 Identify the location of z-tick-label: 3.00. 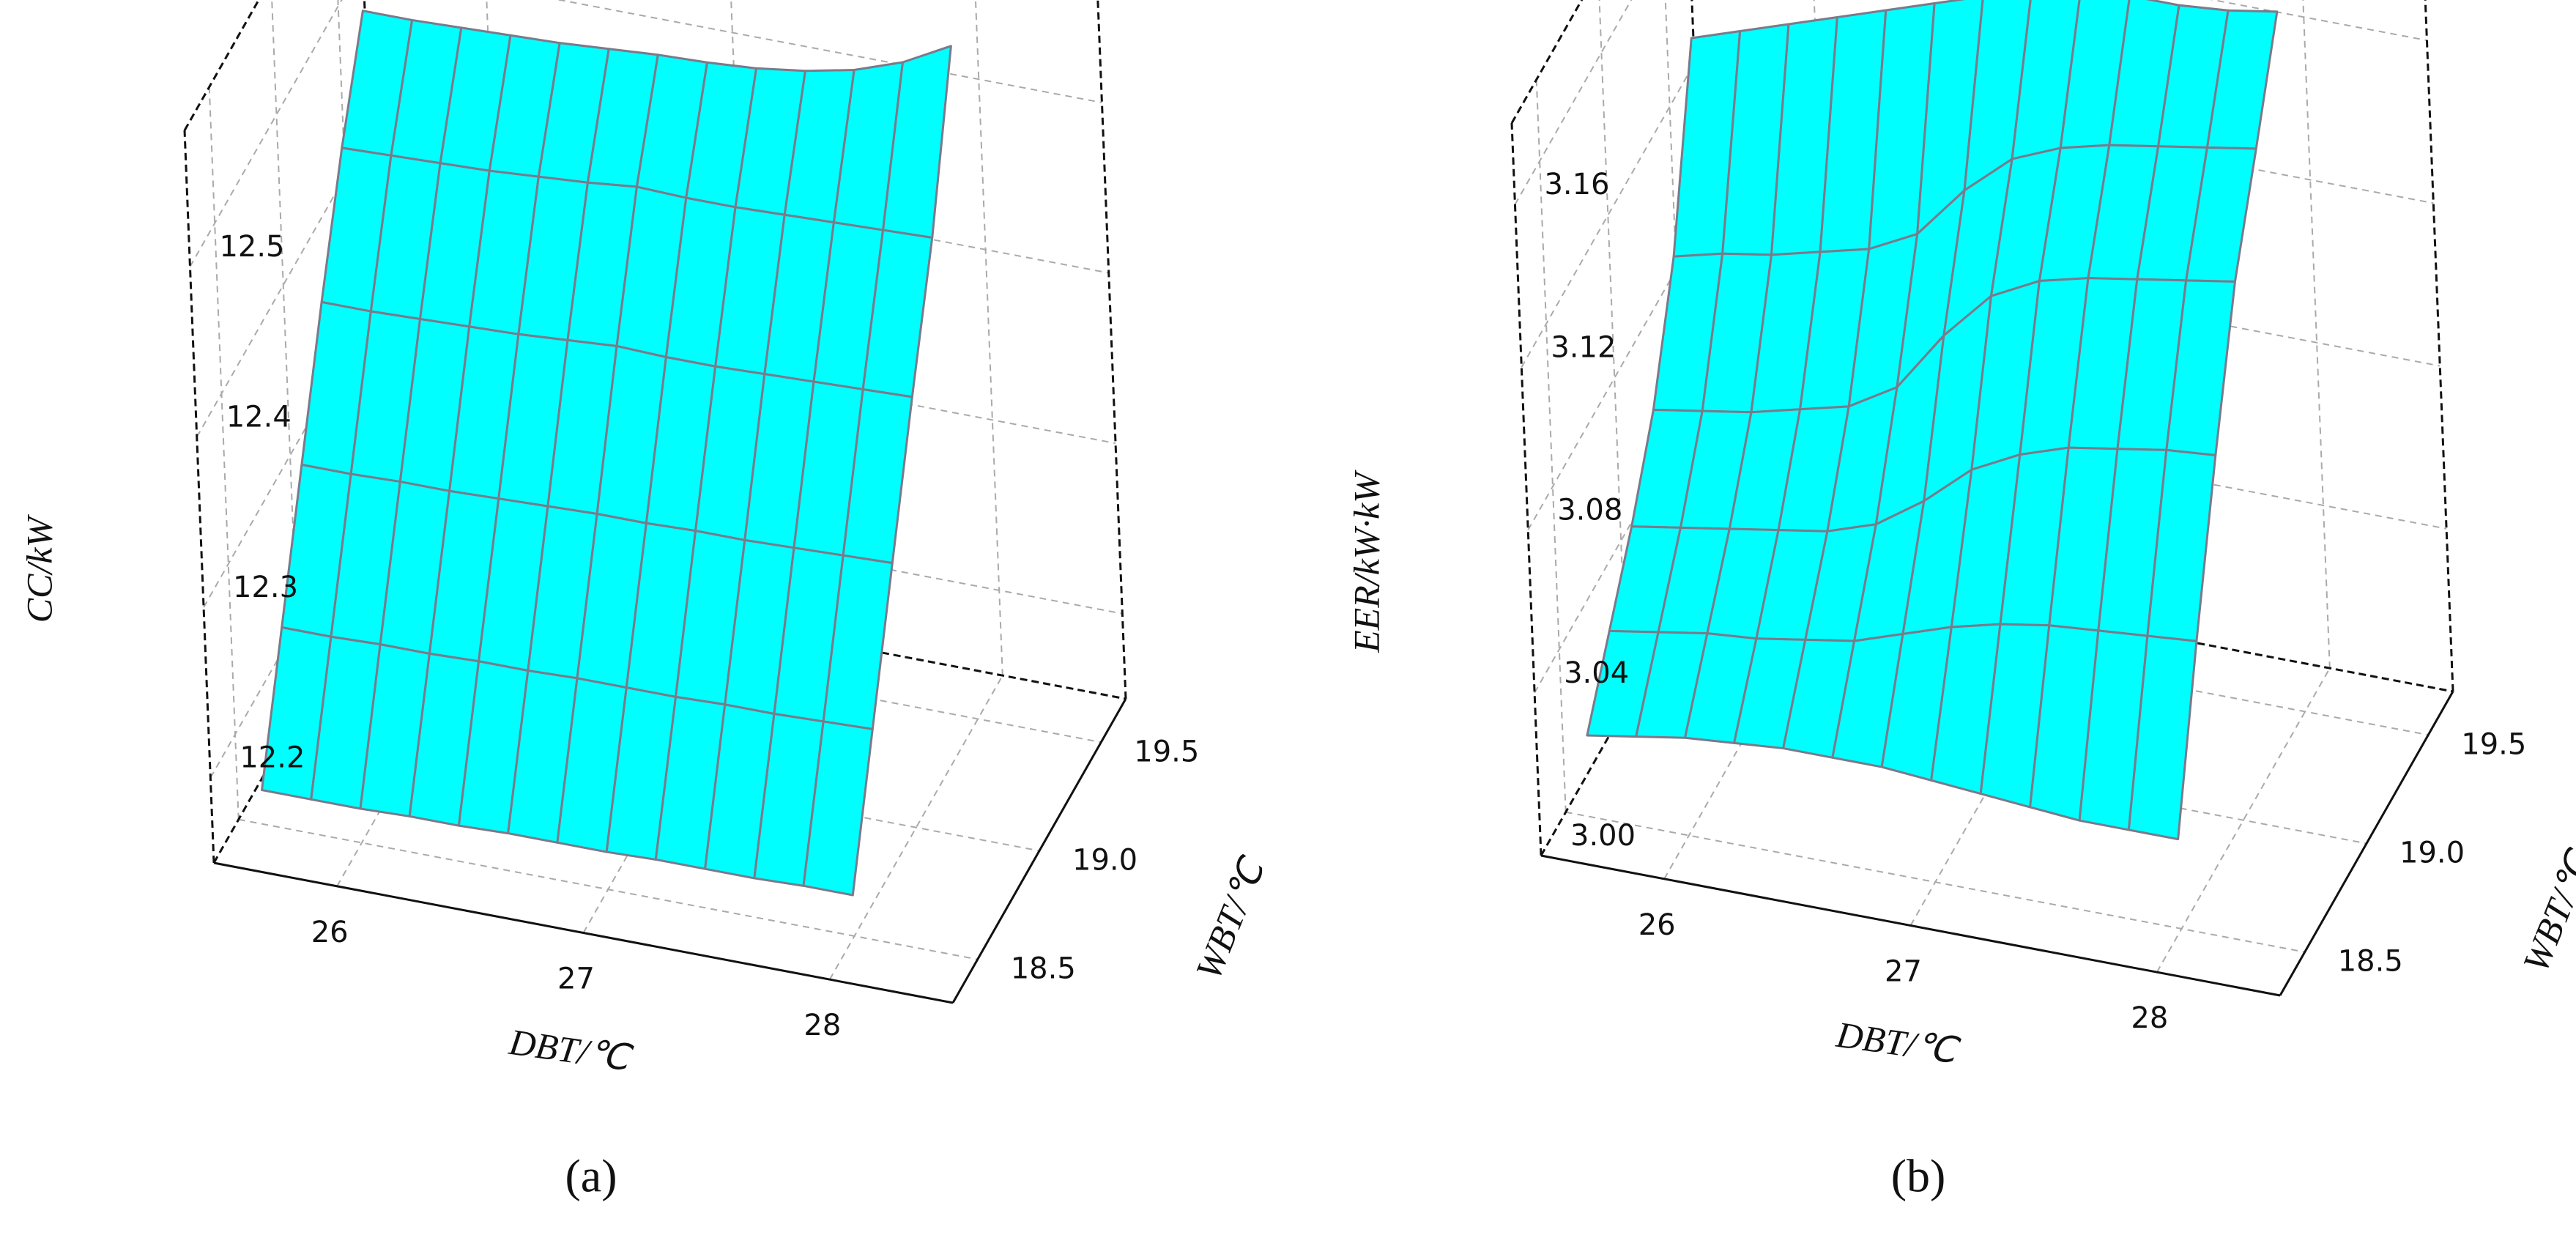
(1603, 836).